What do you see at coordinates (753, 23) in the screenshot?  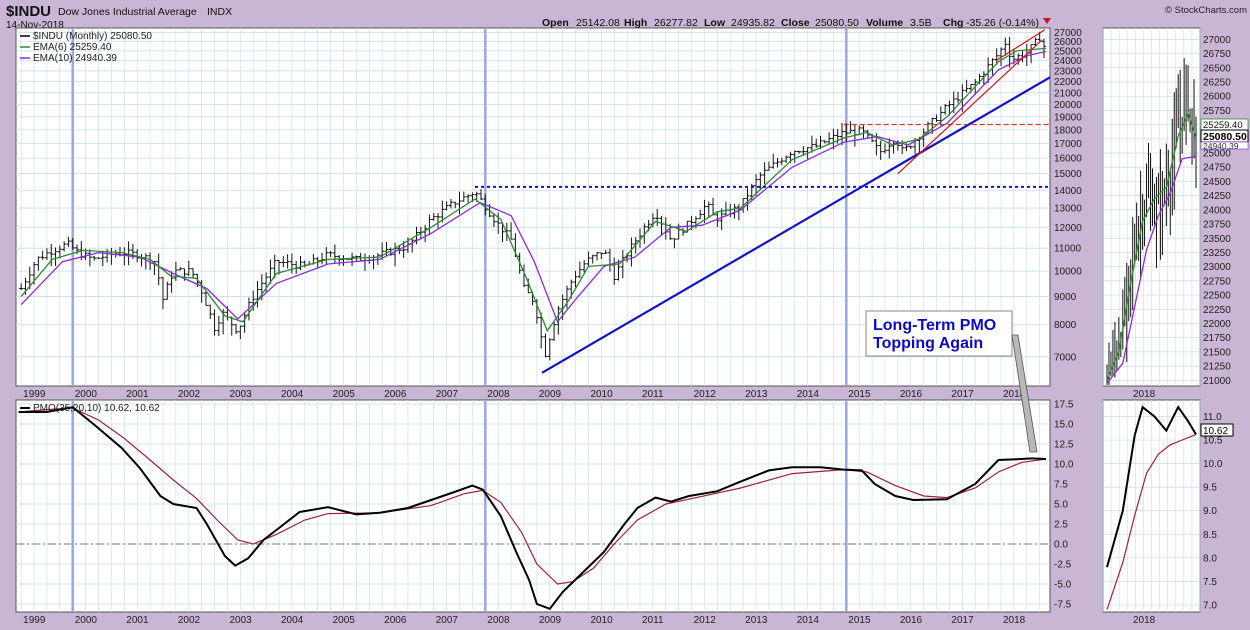 I see `low-value: 24935.82` at bounding box center [753, 23].